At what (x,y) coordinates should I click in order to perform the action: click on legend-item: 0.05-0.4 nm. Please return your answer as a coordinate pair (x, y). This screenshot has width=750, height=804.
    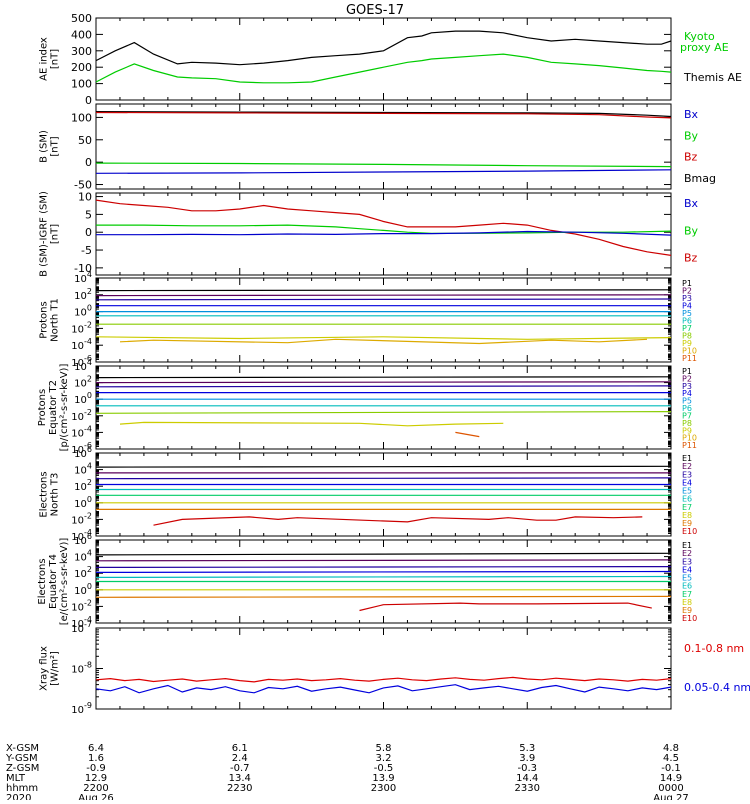
    Looking at the image, I should click on (717, 687).